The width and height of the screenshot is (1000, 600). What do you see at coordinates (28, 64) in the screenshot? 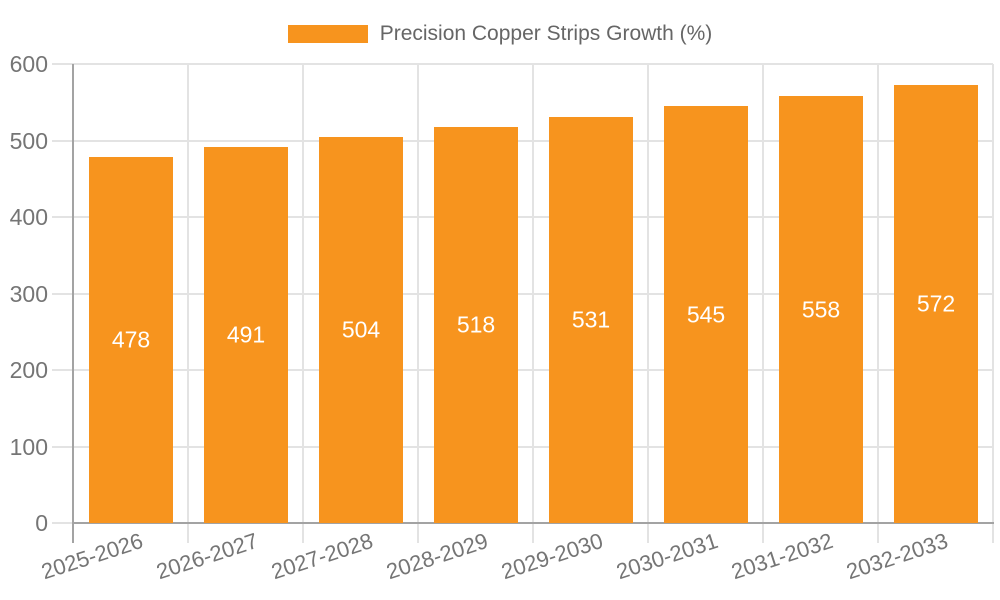
I see `y-tick-label: 600` at bounding box center [28, 64].